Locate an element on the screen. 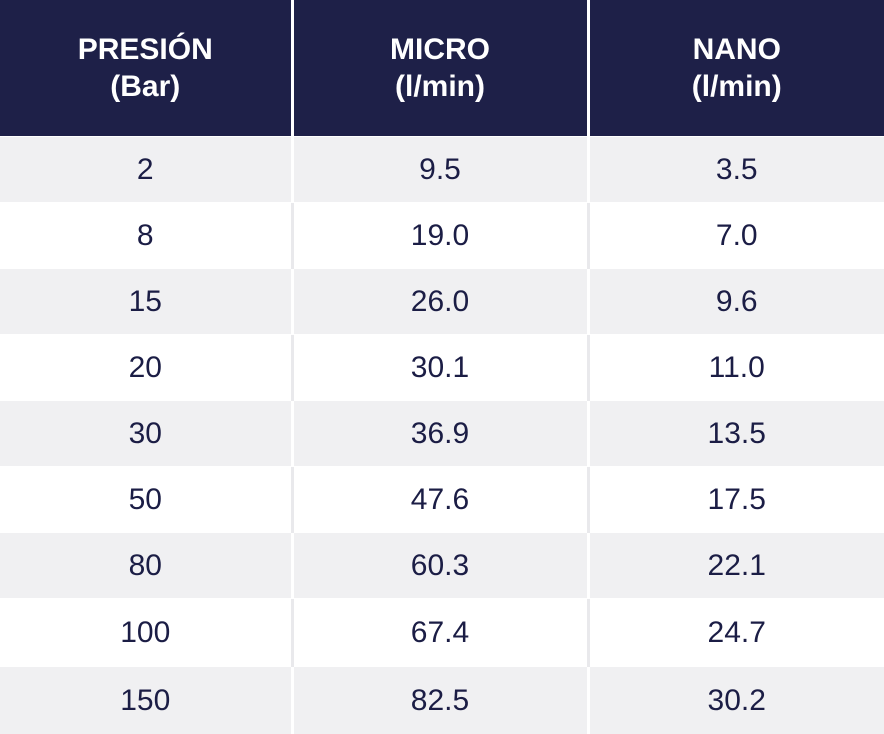 The height and width of the screenshot is (734, 884). table-row: 80 60.3 22.1 is located at coordinates (442, 566).